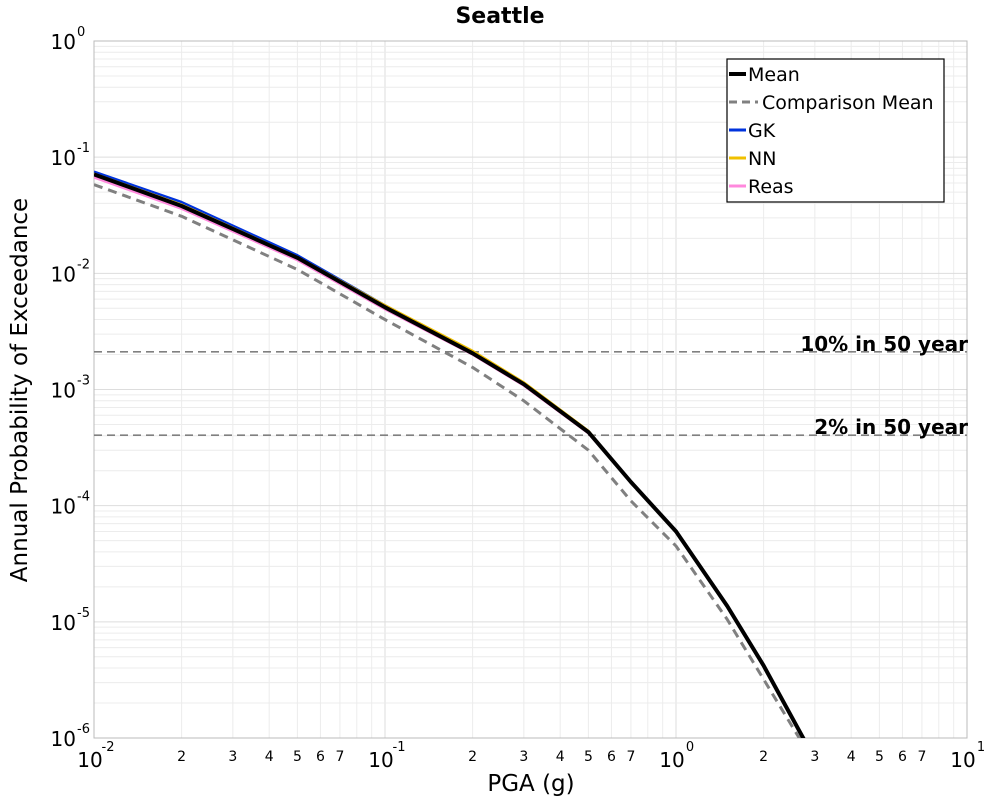  I want to click on y-tick-exponent: -1, so click(83, 148).